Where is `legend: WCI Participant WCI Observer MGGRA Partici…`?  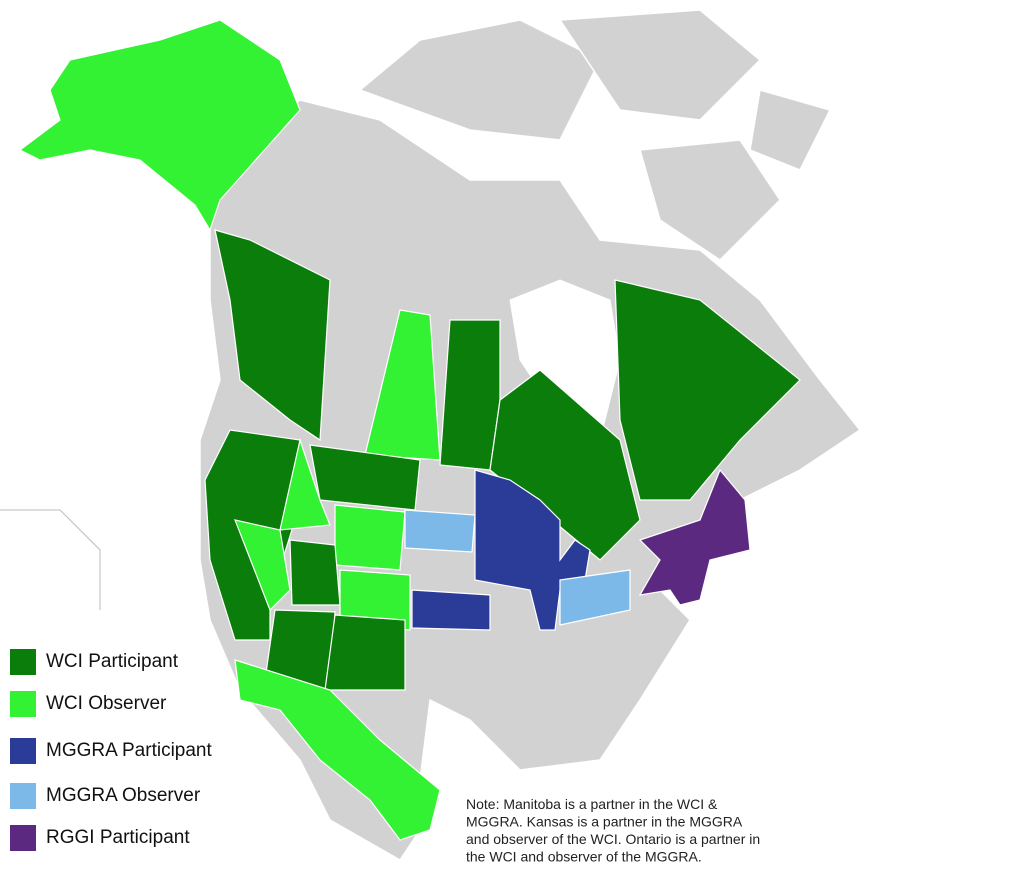 legend: WCI Participant WCI Observer MGGRA Partici… is located at coordinates (111, 750).